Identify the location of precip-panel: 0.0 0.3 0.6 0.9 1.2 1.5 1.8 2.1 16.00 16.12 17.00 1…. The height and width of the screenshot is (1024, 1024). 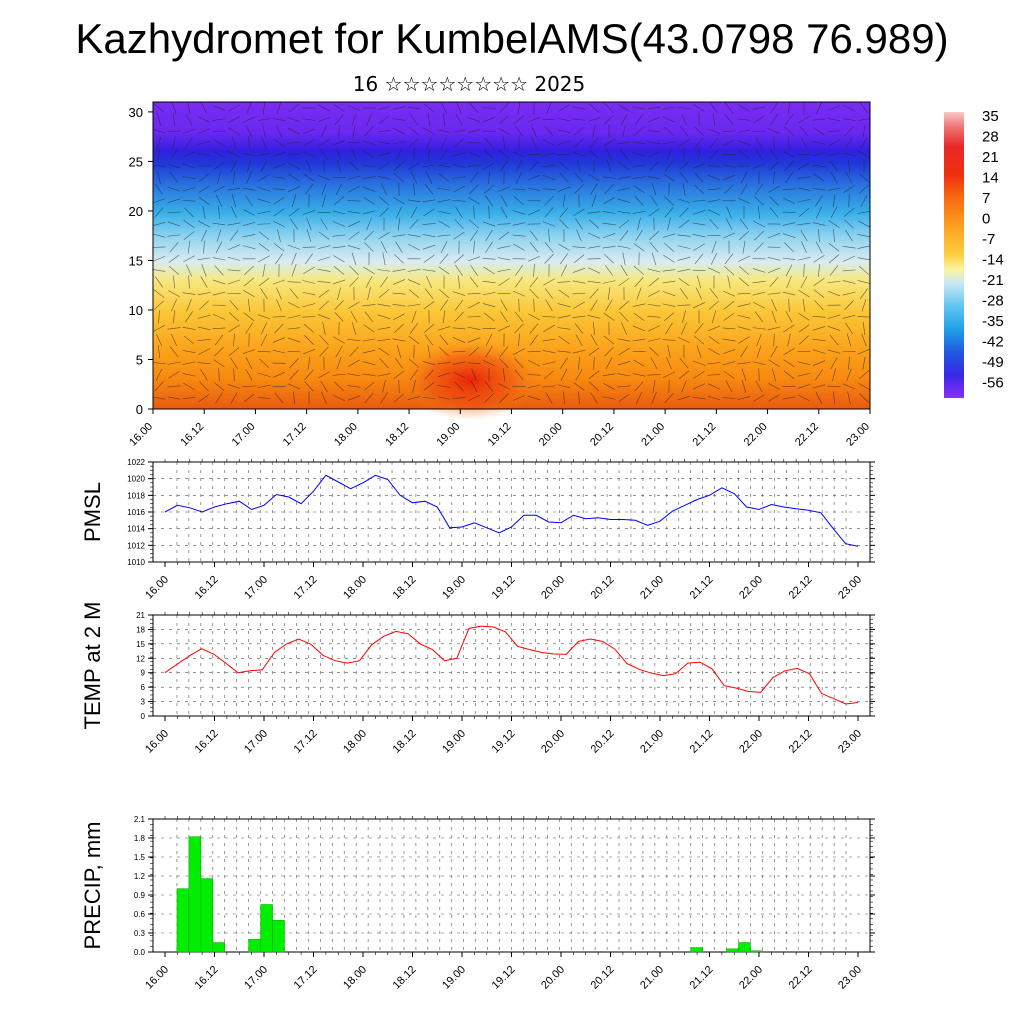
(477, 903).